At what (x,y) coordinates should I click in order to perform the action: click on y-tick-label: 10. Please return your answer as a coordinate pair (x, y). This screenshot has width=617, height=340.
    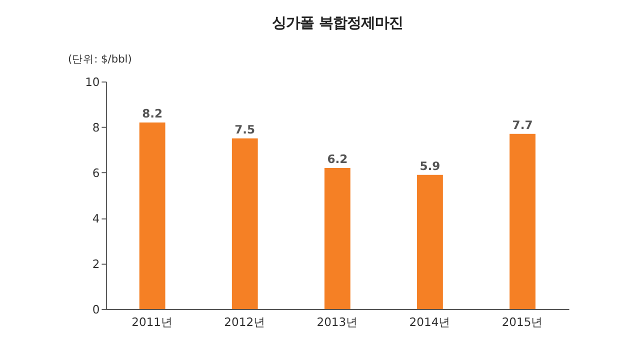
    Looking at the image, I should click on (92, 81).